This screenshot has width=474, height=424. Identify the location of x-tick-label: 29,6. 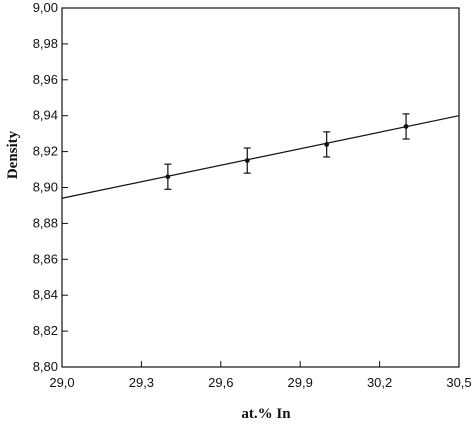
(220, 382).